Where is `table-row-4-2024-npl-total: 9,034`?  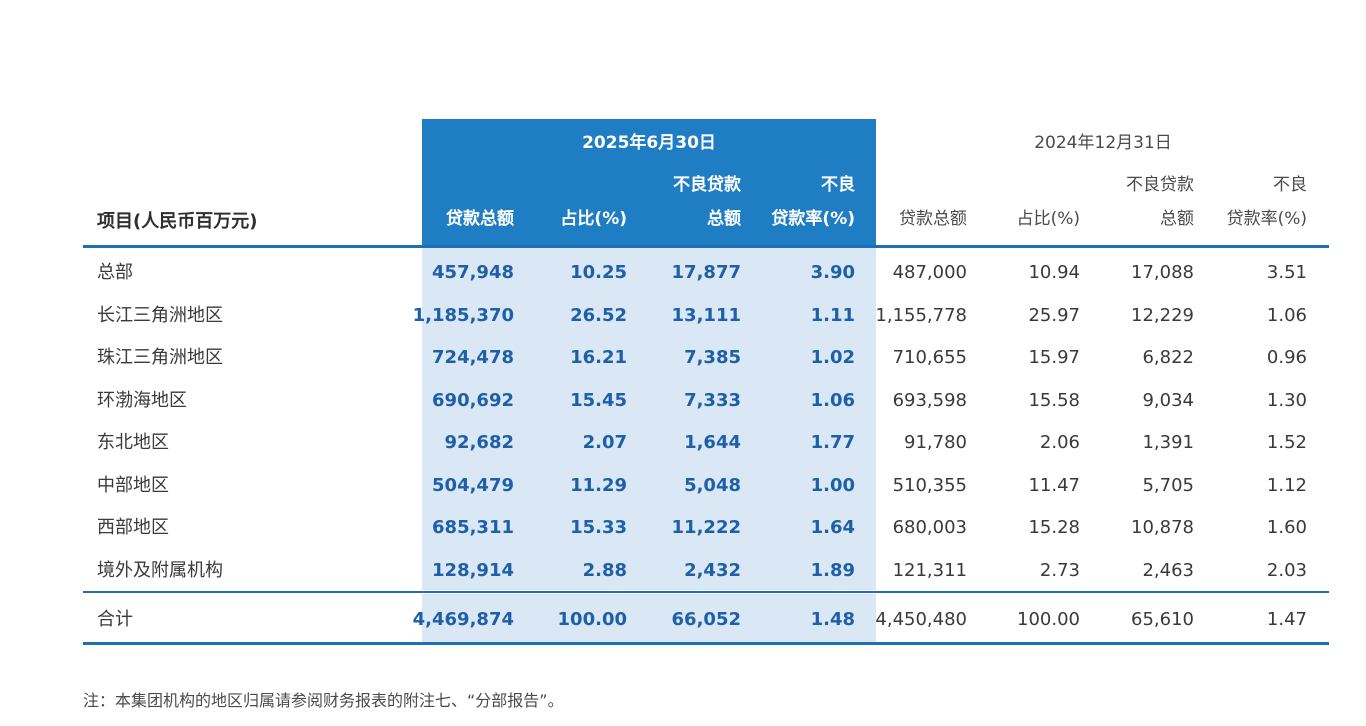 table-row-4-2024-npl-total: 9,034 is located at coordinates (1168, 400).